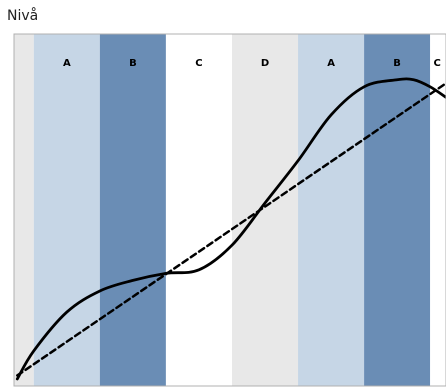  What do you see at coordinates (133, 63) in the screenshot?
I see `phase-band-label-2: B` at bounding box center [133, 63].